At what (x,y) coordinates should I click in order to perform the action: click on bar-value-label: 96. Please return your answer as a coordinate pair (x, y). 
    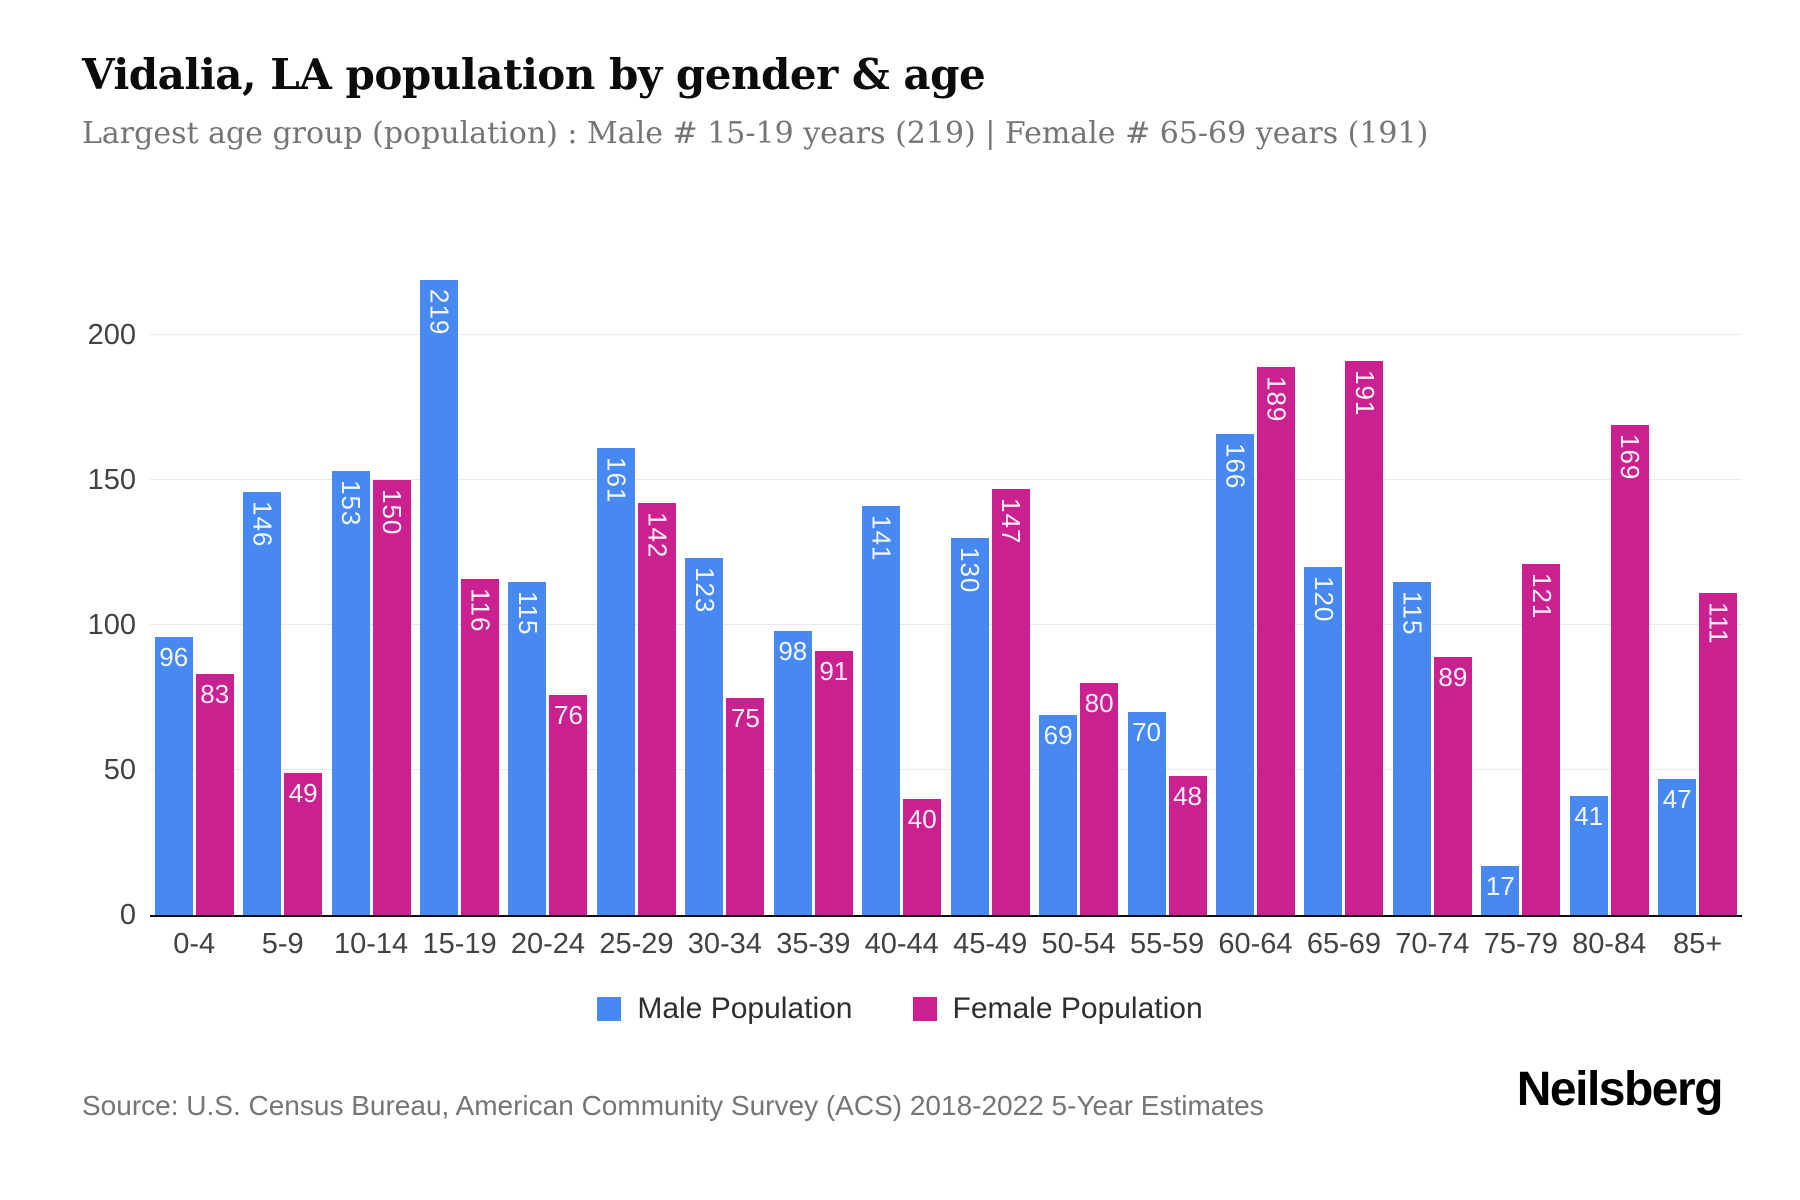
    Looking at the image, I should click on (174, 656).